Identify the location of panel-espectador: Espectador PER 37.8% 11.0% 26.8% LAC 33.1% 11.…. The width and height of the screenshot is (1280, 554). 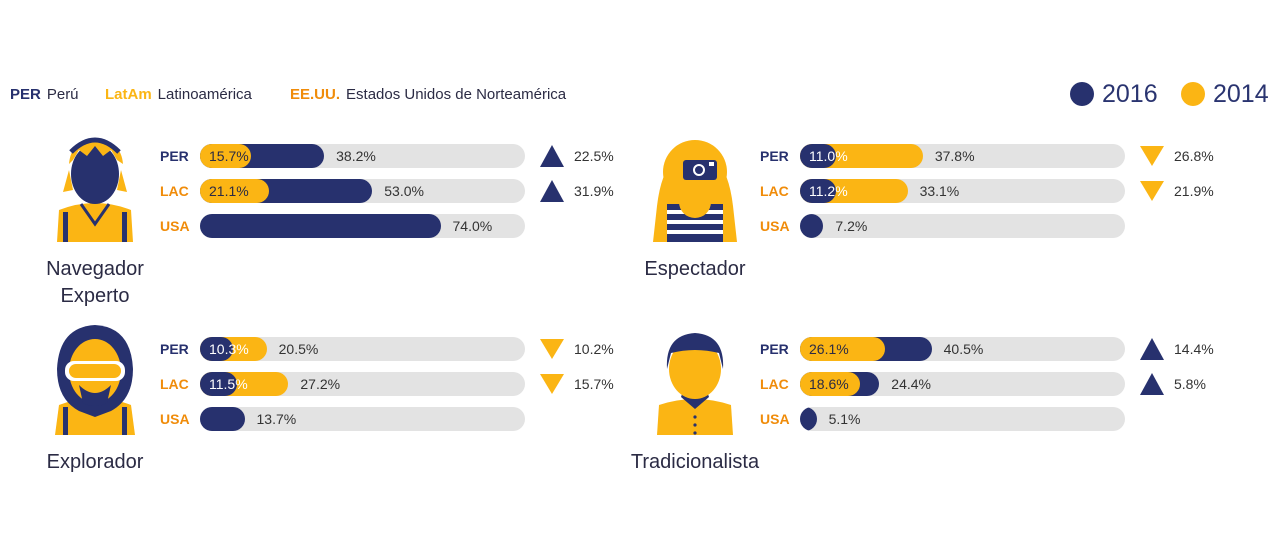
(954, 207).